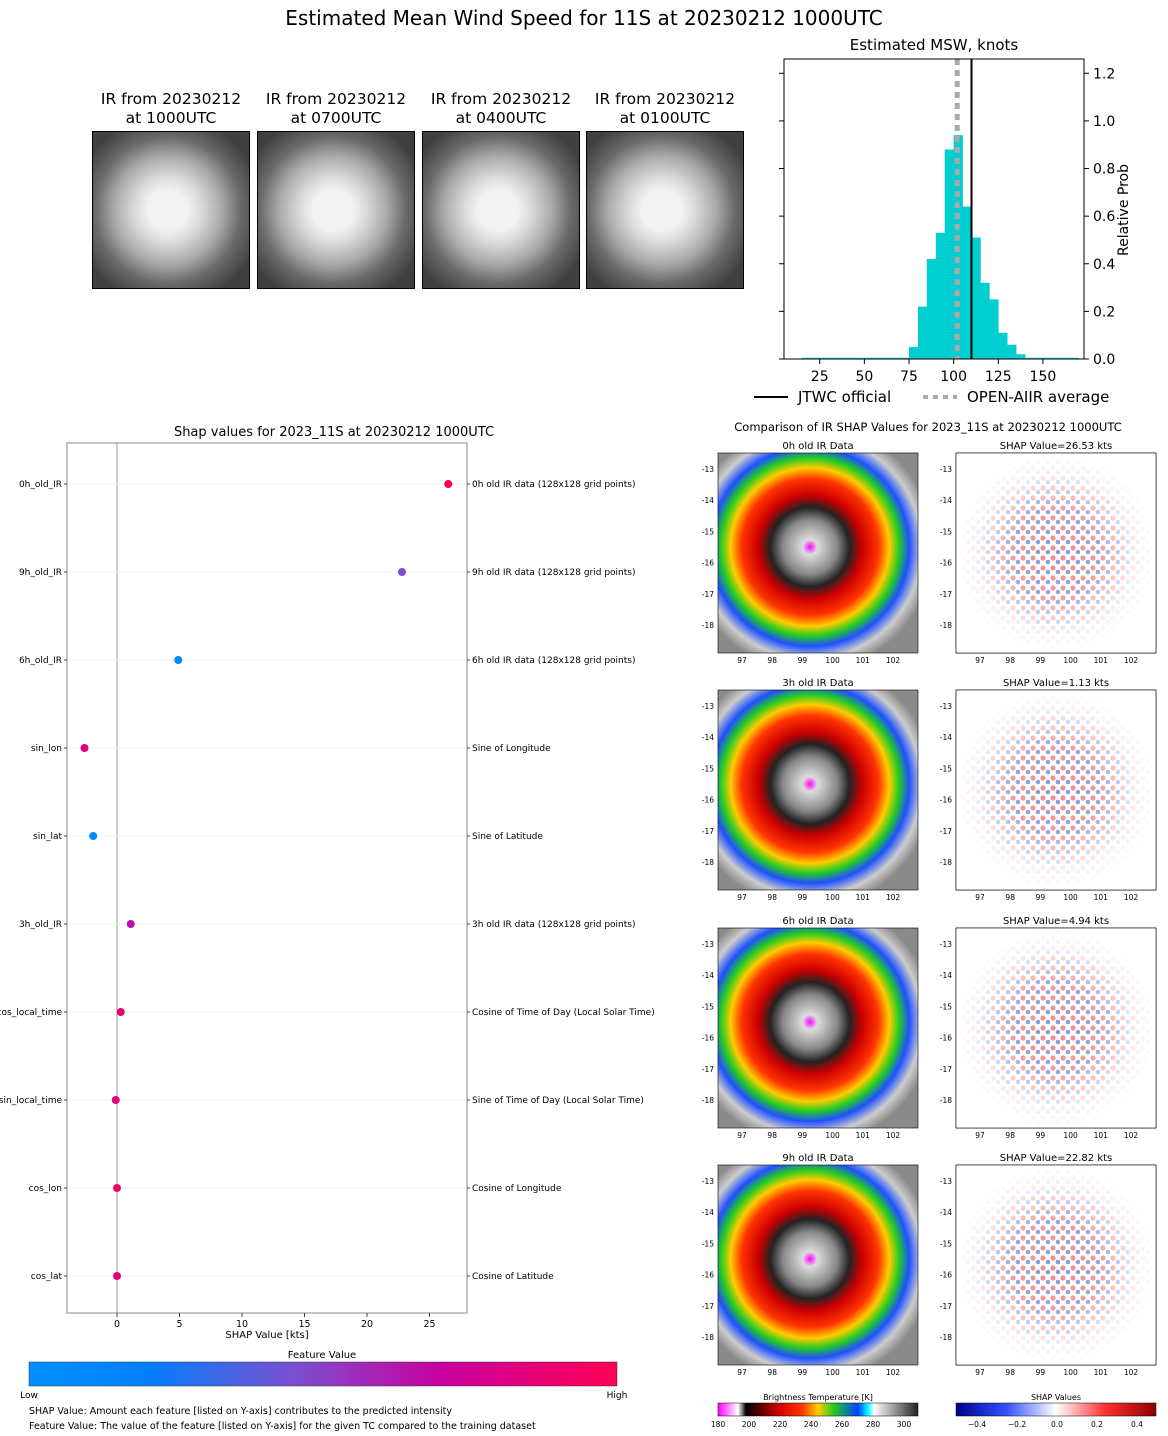 The height and width of the screenshot is (1436, 1168). I want to click on feature-desc-label: Cosine of Time of Day (Local Solar Time), so click(563, 1013).